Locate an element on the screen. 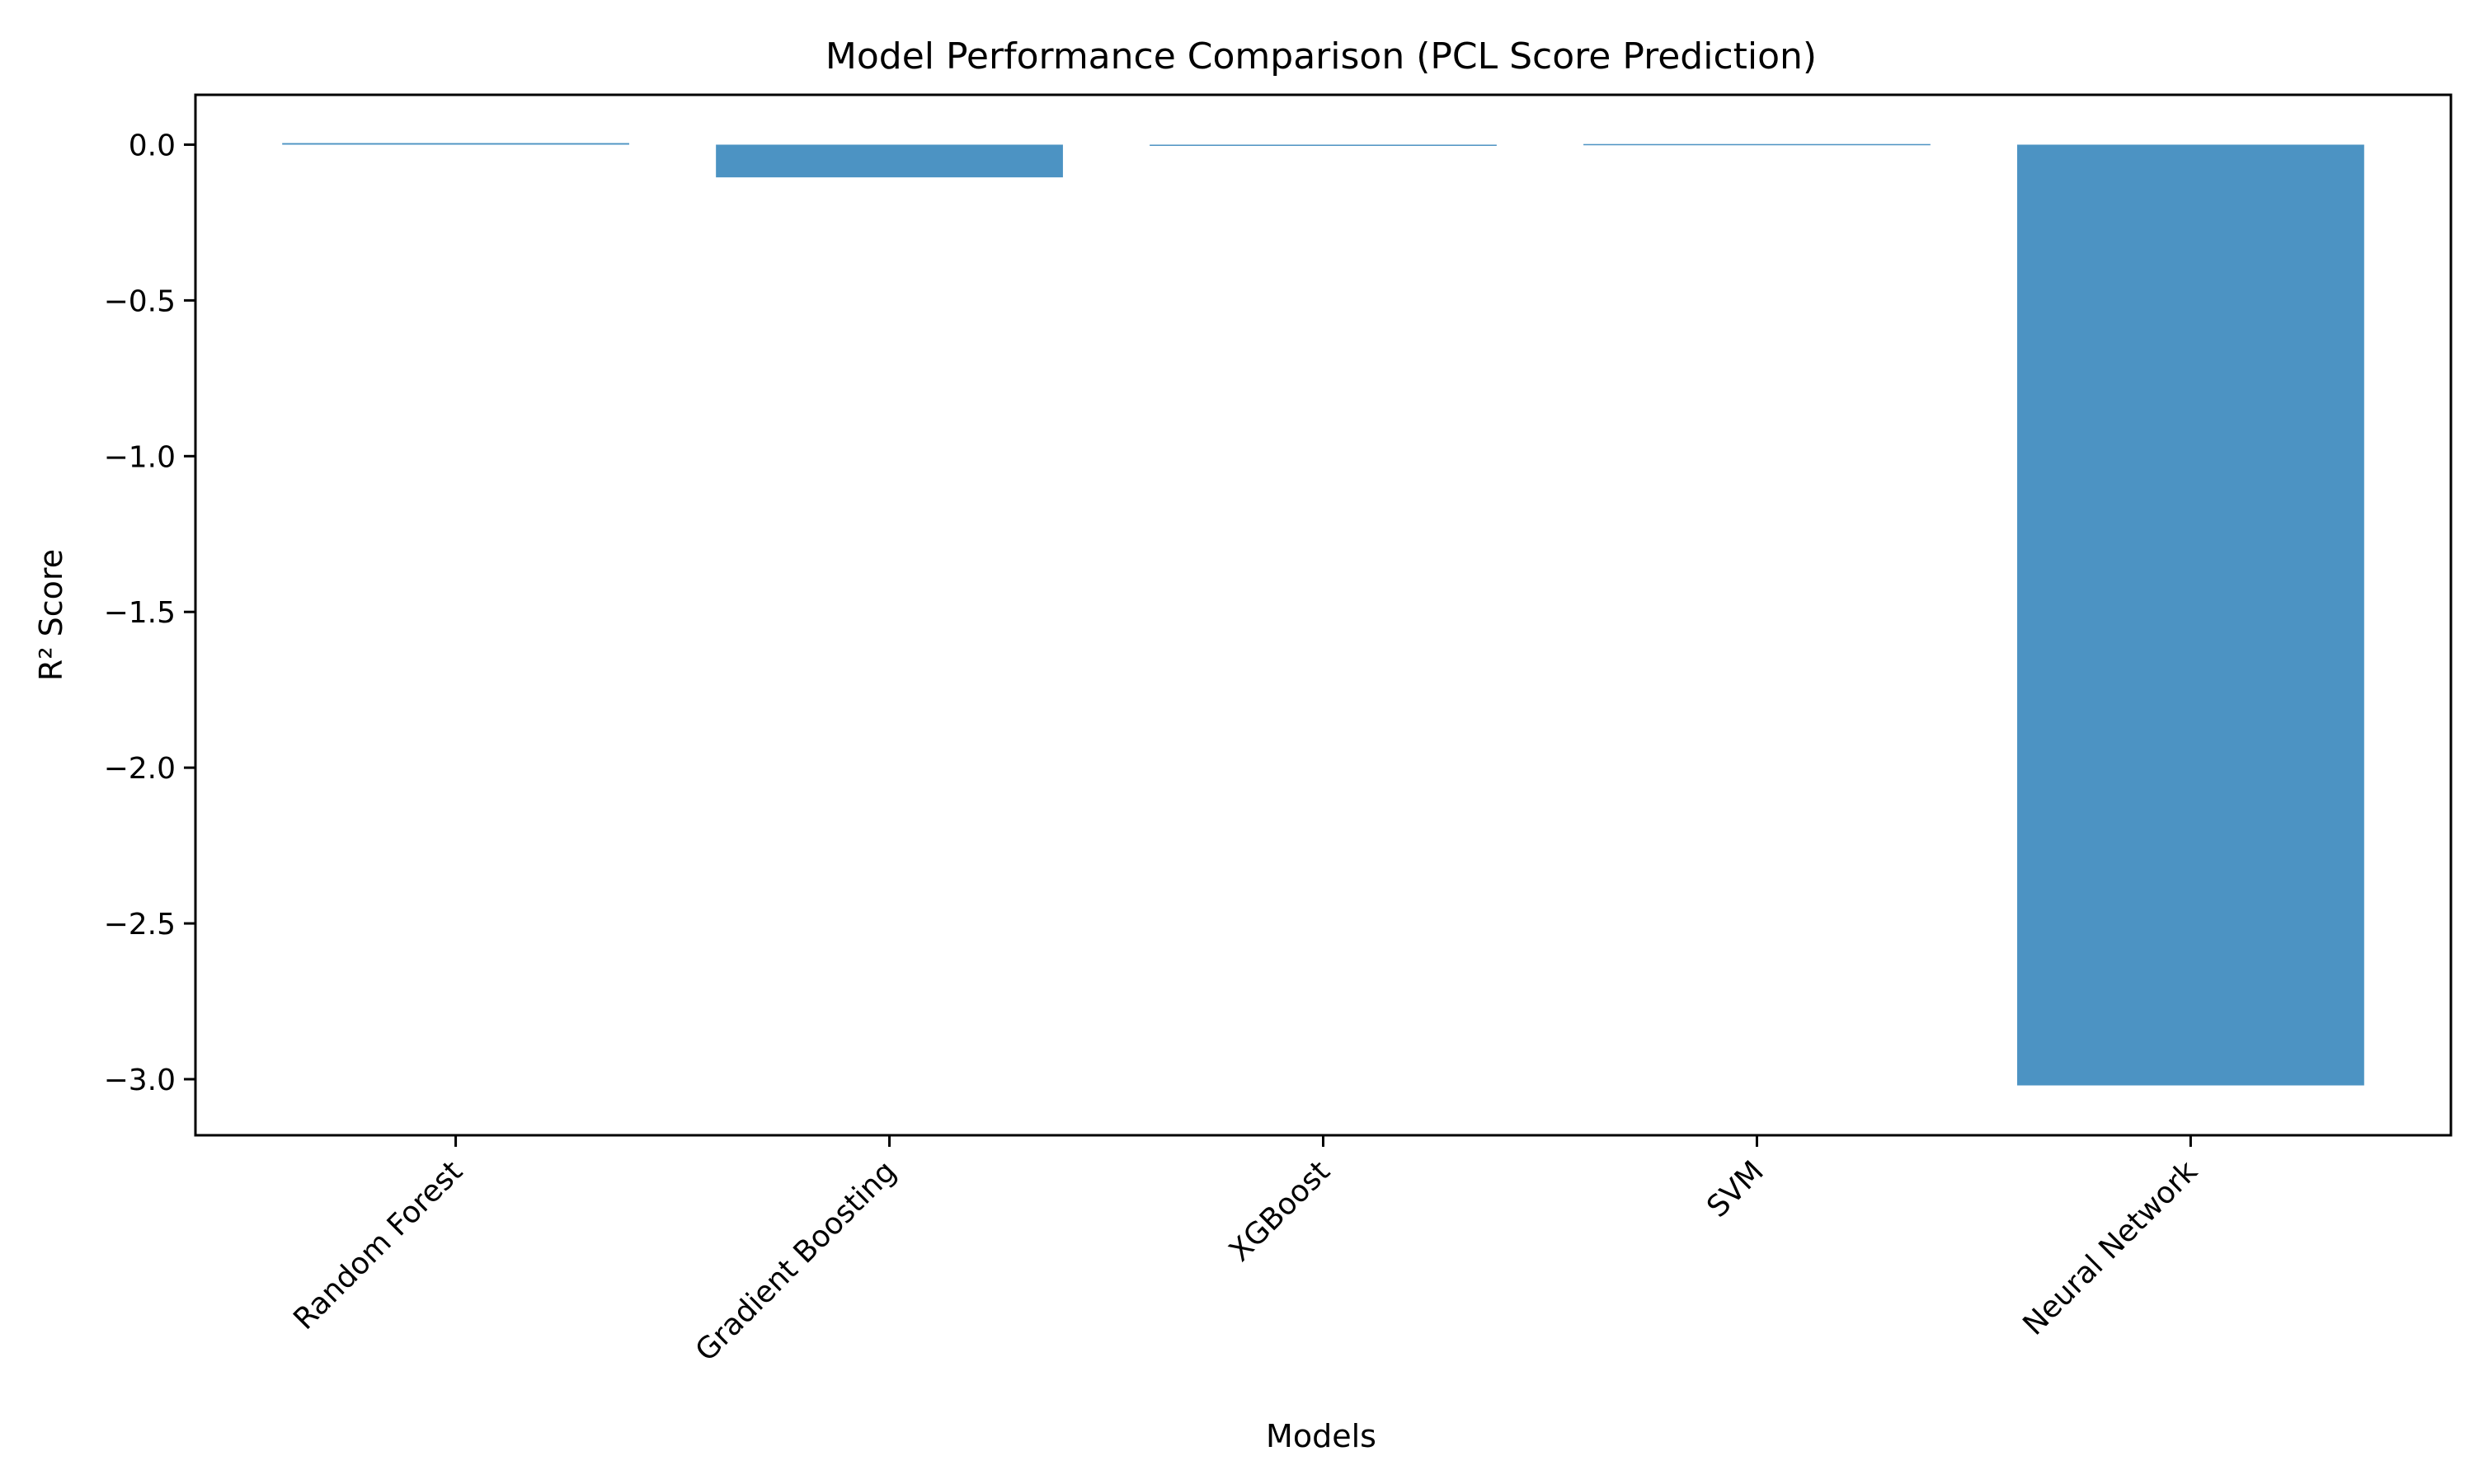 Image resolution: width=2474 pixels, height=1484 pixels. bar-xgboost is located at coordinates (1323, 145).